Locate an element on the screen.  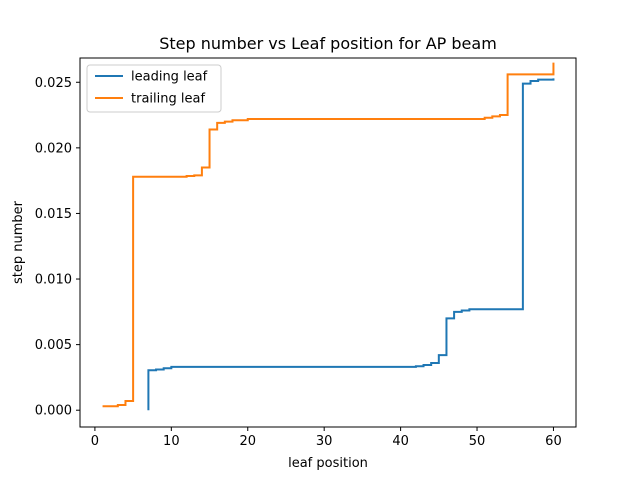
y-tick-label: 0.025 is located at coordinates (53, 83).